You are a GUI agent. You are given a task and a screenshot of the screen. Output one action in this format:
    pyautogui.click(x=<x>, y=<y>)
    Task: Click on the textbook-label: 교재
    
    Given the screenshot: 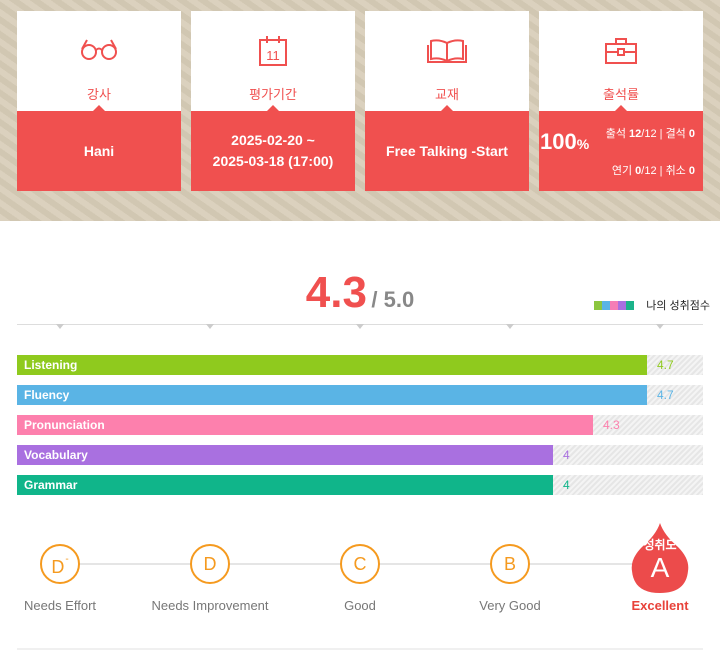 What is the action you would take?
    pyautogui.click(x=447, y=94)
    